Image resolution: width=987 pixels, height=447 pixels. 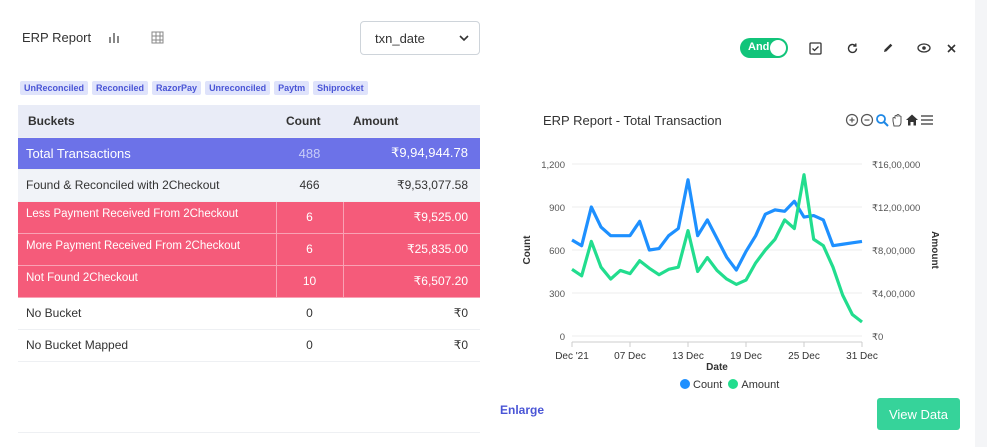 What do you see at coordinates (897, 121) in the screenshot?
I see `pan-hand-icon` at bounding box center [897, 121].